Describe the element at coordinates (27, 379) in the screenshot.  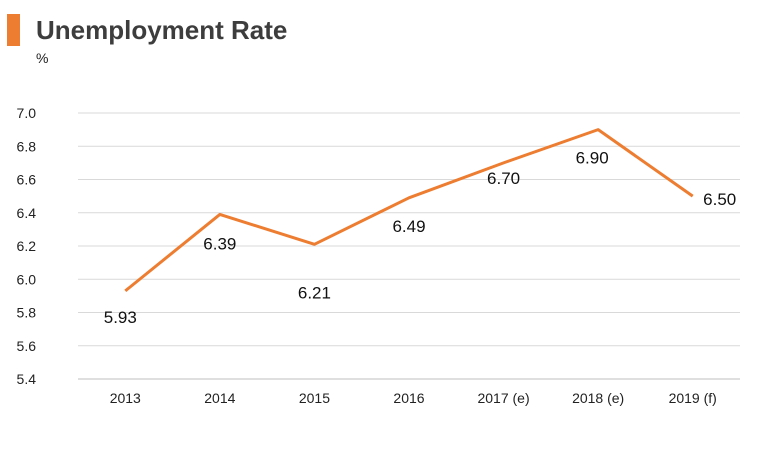
I see `y-tick-label: 5.4` at that location.